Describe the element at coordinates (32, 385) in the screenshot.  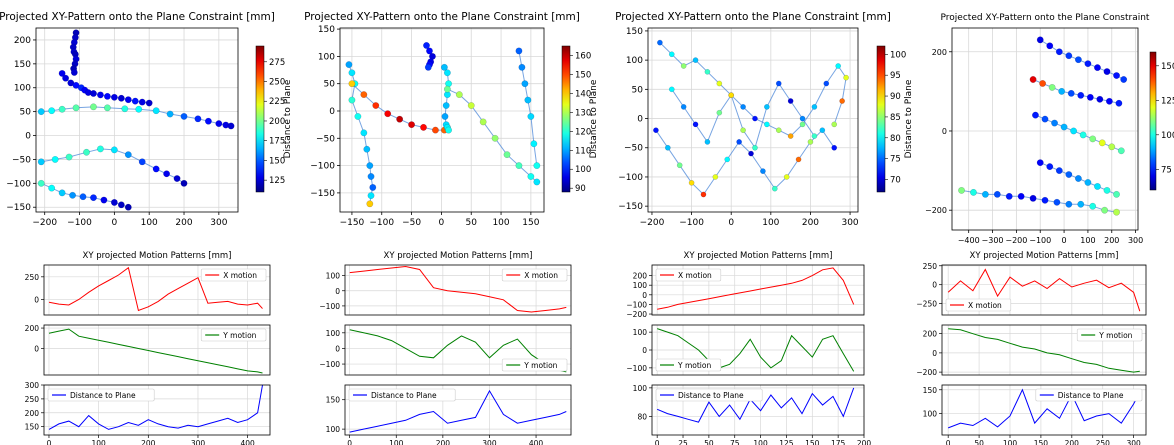
I see `y-tick-label: 300` at that location.